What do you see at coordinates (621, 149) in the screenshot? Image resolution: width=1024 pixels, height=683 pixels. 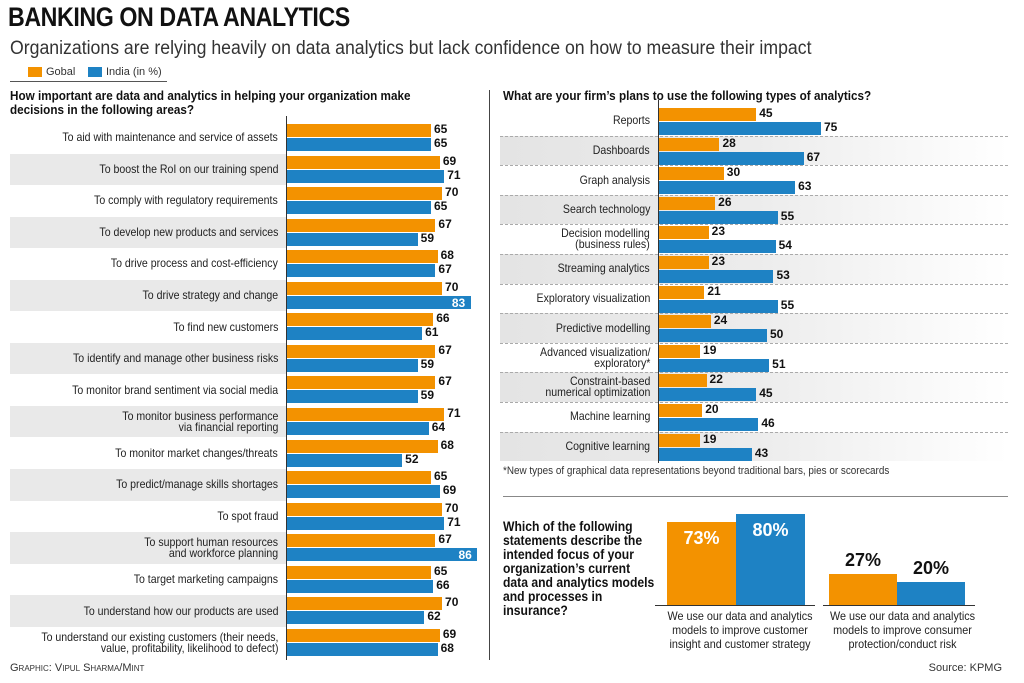 I see `category-label: Dashboards` at bounding box center [621, 149].